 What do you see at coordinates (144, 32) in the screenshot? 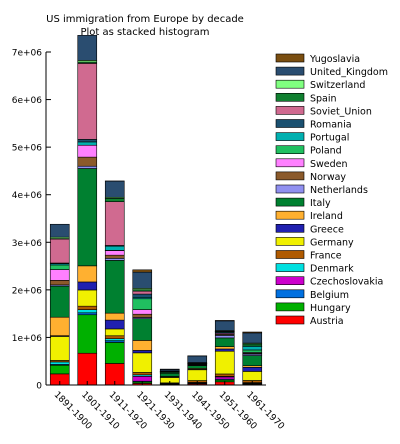
I see `chart-subtitle: Plot as stacked histogram` at bounding box center [144, 32].